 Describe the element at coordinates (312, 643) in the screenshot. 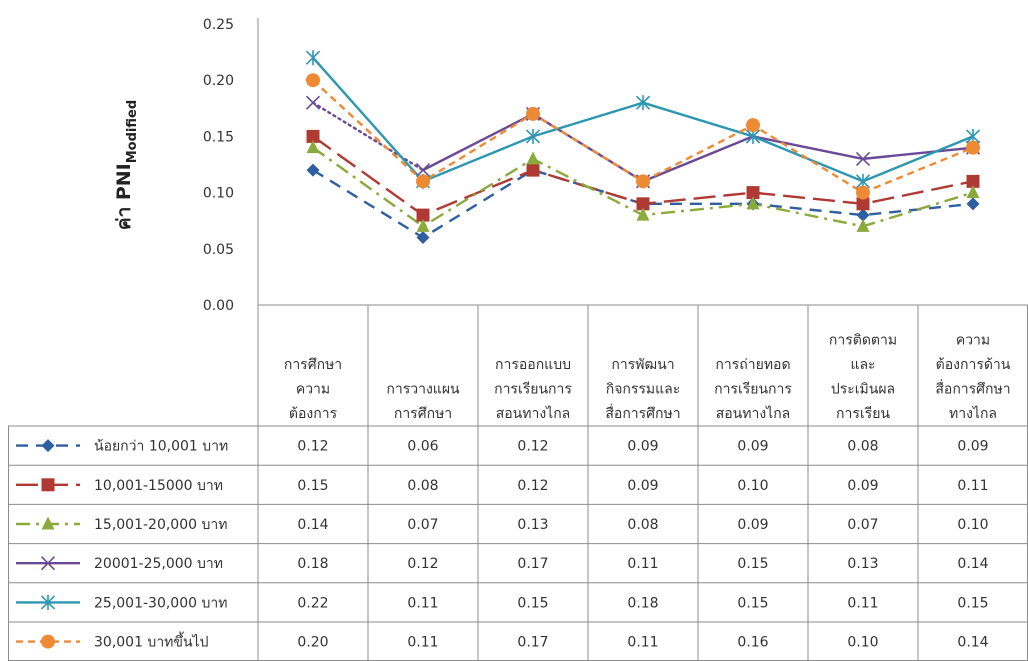

I see `data-label: 0.20` at that location.